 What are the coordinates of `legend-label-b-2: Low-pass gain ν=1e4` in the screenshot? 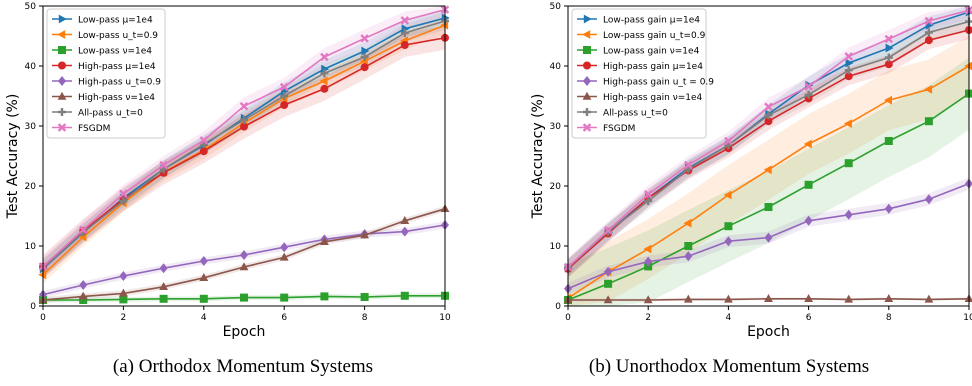 It's located at (651, 51).